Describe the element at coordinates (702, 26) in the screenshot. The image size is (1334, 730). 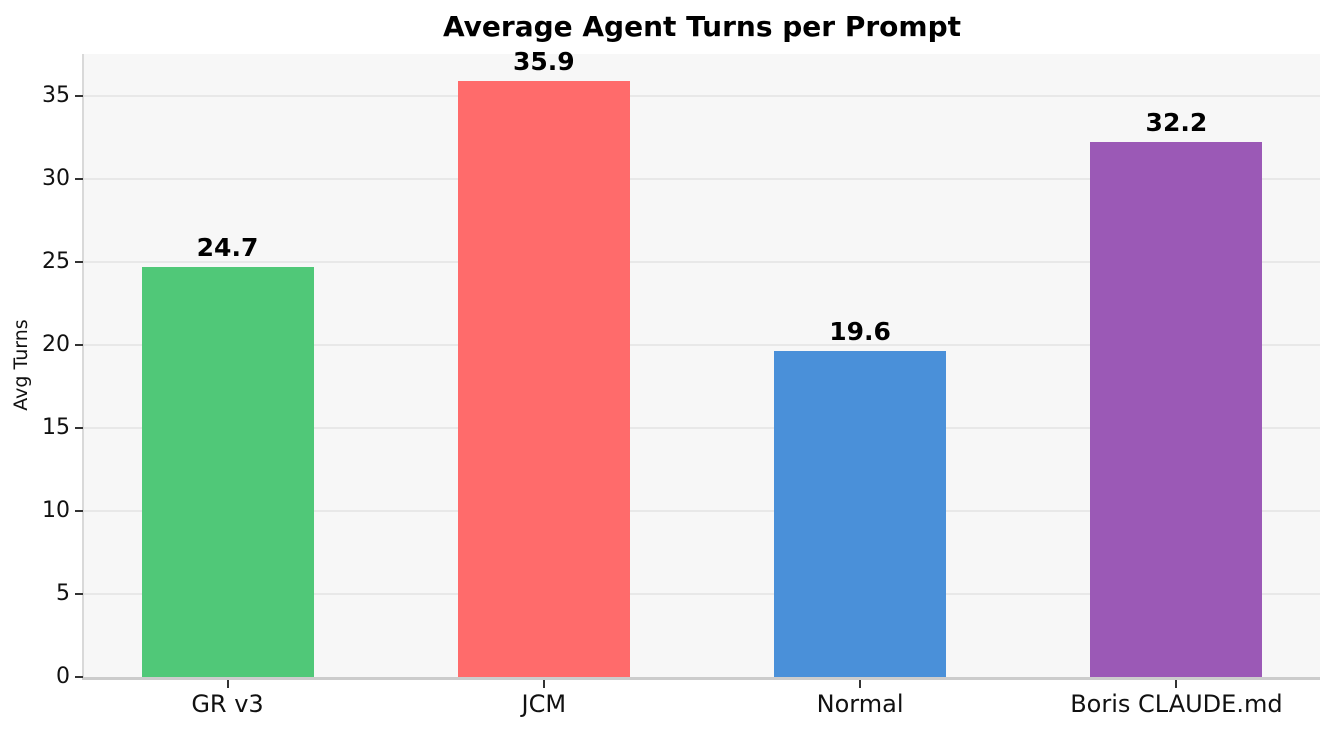
I see `chart-title: Average Agent Turns per Prompt` at that location.